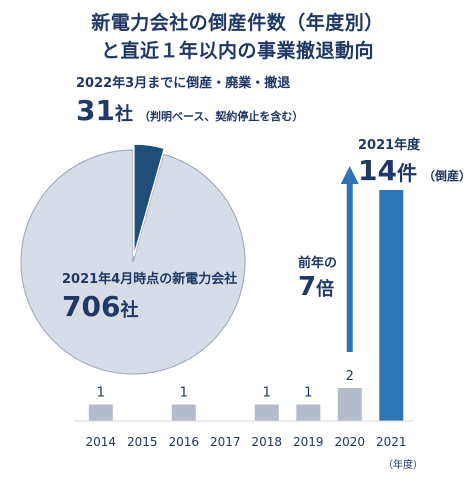 This screenshot has height=480, width=475. What do you see at coordinates (225, 442) in the screenshot?
I see `x-tick-2017: 2017` at bounding box center [225, 442].